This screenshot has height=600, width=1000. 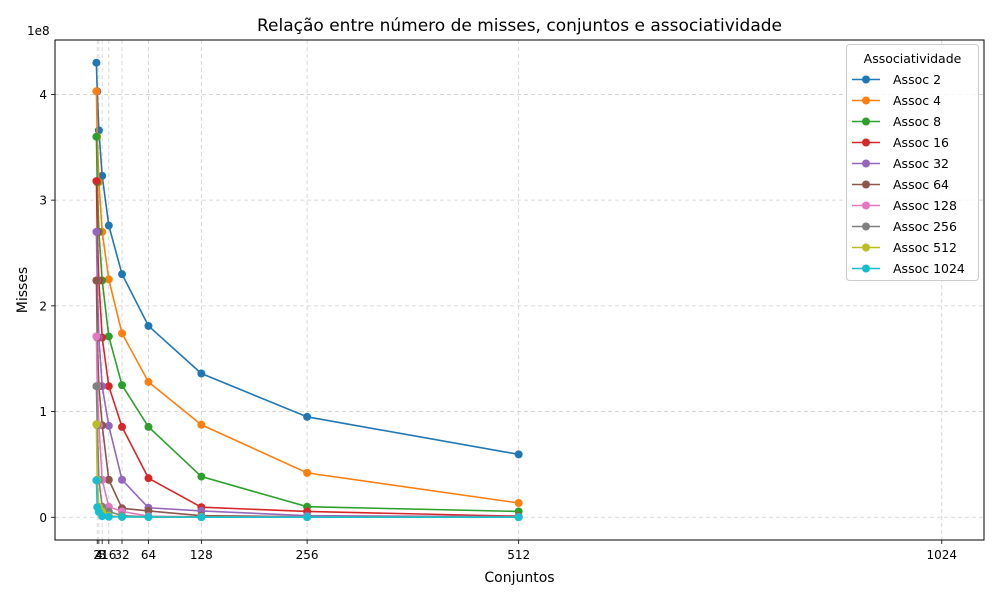 I want to click on x-tick-label: 256, so click(x=307, y=555).